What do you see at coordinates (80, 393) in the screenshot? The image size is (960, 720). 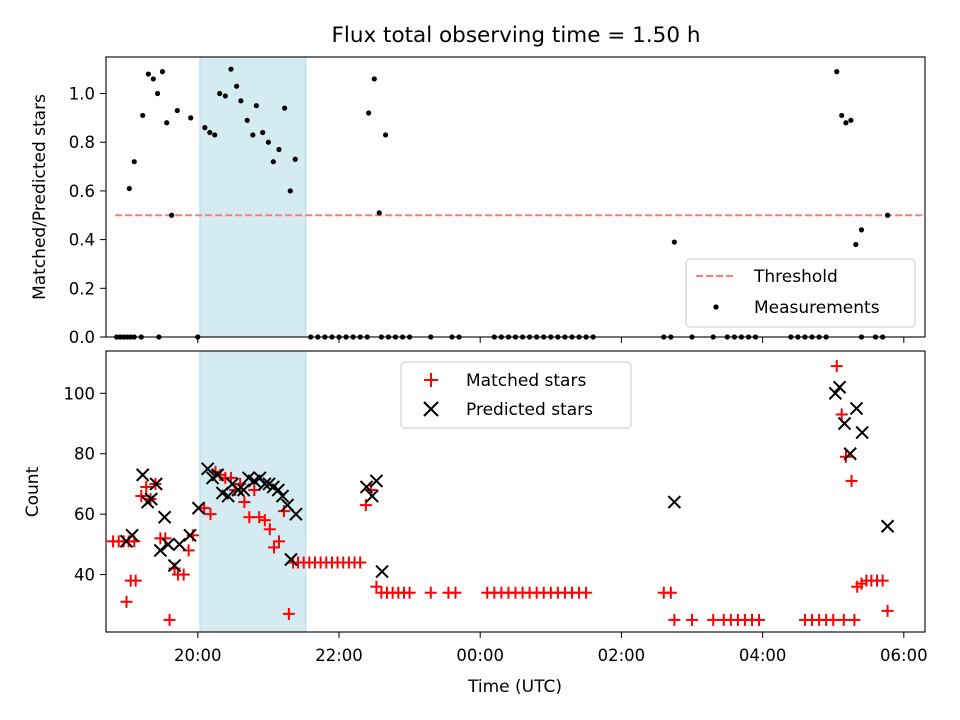 I see `bottom-ytick-label: 100` at bounding box center [80, 393].